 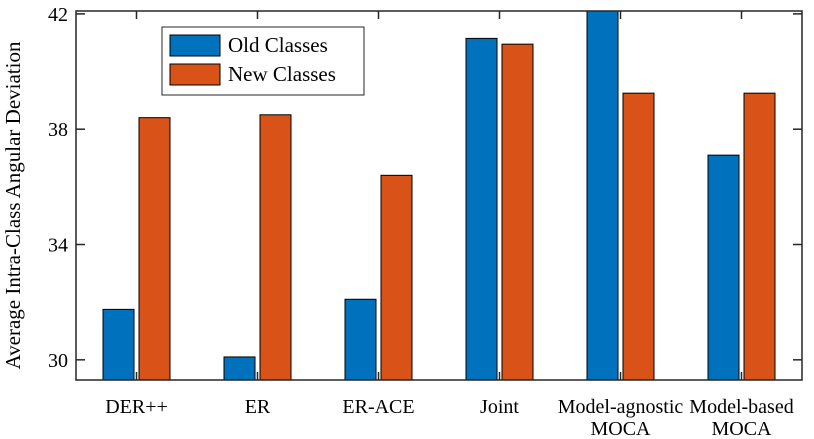 What do you see at coordinates (378, 407) in the screenshot?
I see `x-tick-label: ER-ACE` at bounding box center [378, 407].